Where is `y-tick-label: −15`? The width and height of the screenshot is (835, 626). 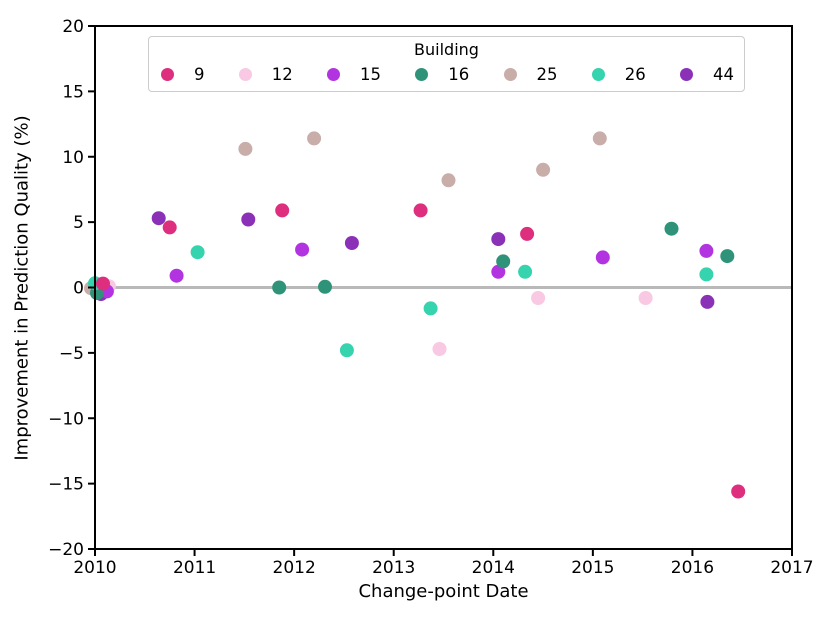
y-tick-label: −15 is located at coordinates (66, 485).